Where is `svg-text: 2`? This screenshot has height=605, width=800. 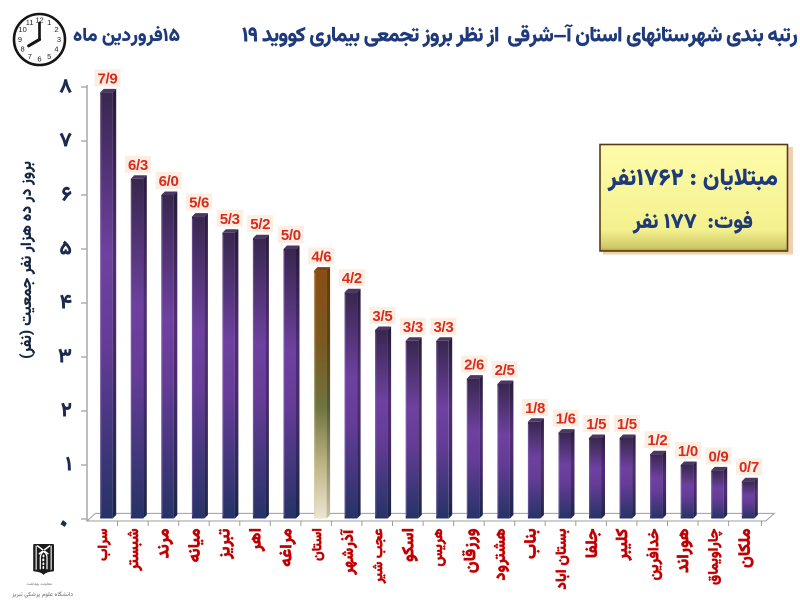
svg-text: 2 is located at coordinates (56, 29).